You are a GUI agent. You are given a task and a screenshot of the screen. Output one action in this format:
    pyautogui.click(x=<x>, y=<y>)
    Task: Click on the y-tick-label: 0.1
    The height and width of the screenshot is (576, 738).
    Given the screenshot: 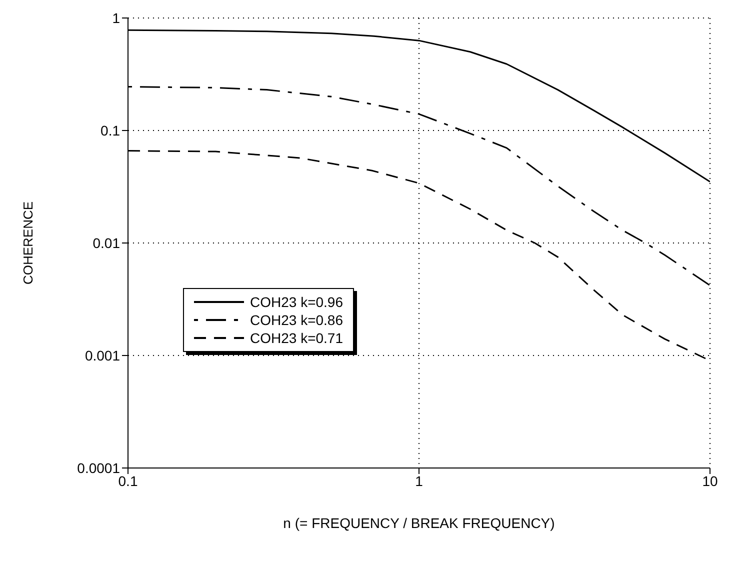 What is the action you would take?
    pyautogui.click(x=110, y=130)
    